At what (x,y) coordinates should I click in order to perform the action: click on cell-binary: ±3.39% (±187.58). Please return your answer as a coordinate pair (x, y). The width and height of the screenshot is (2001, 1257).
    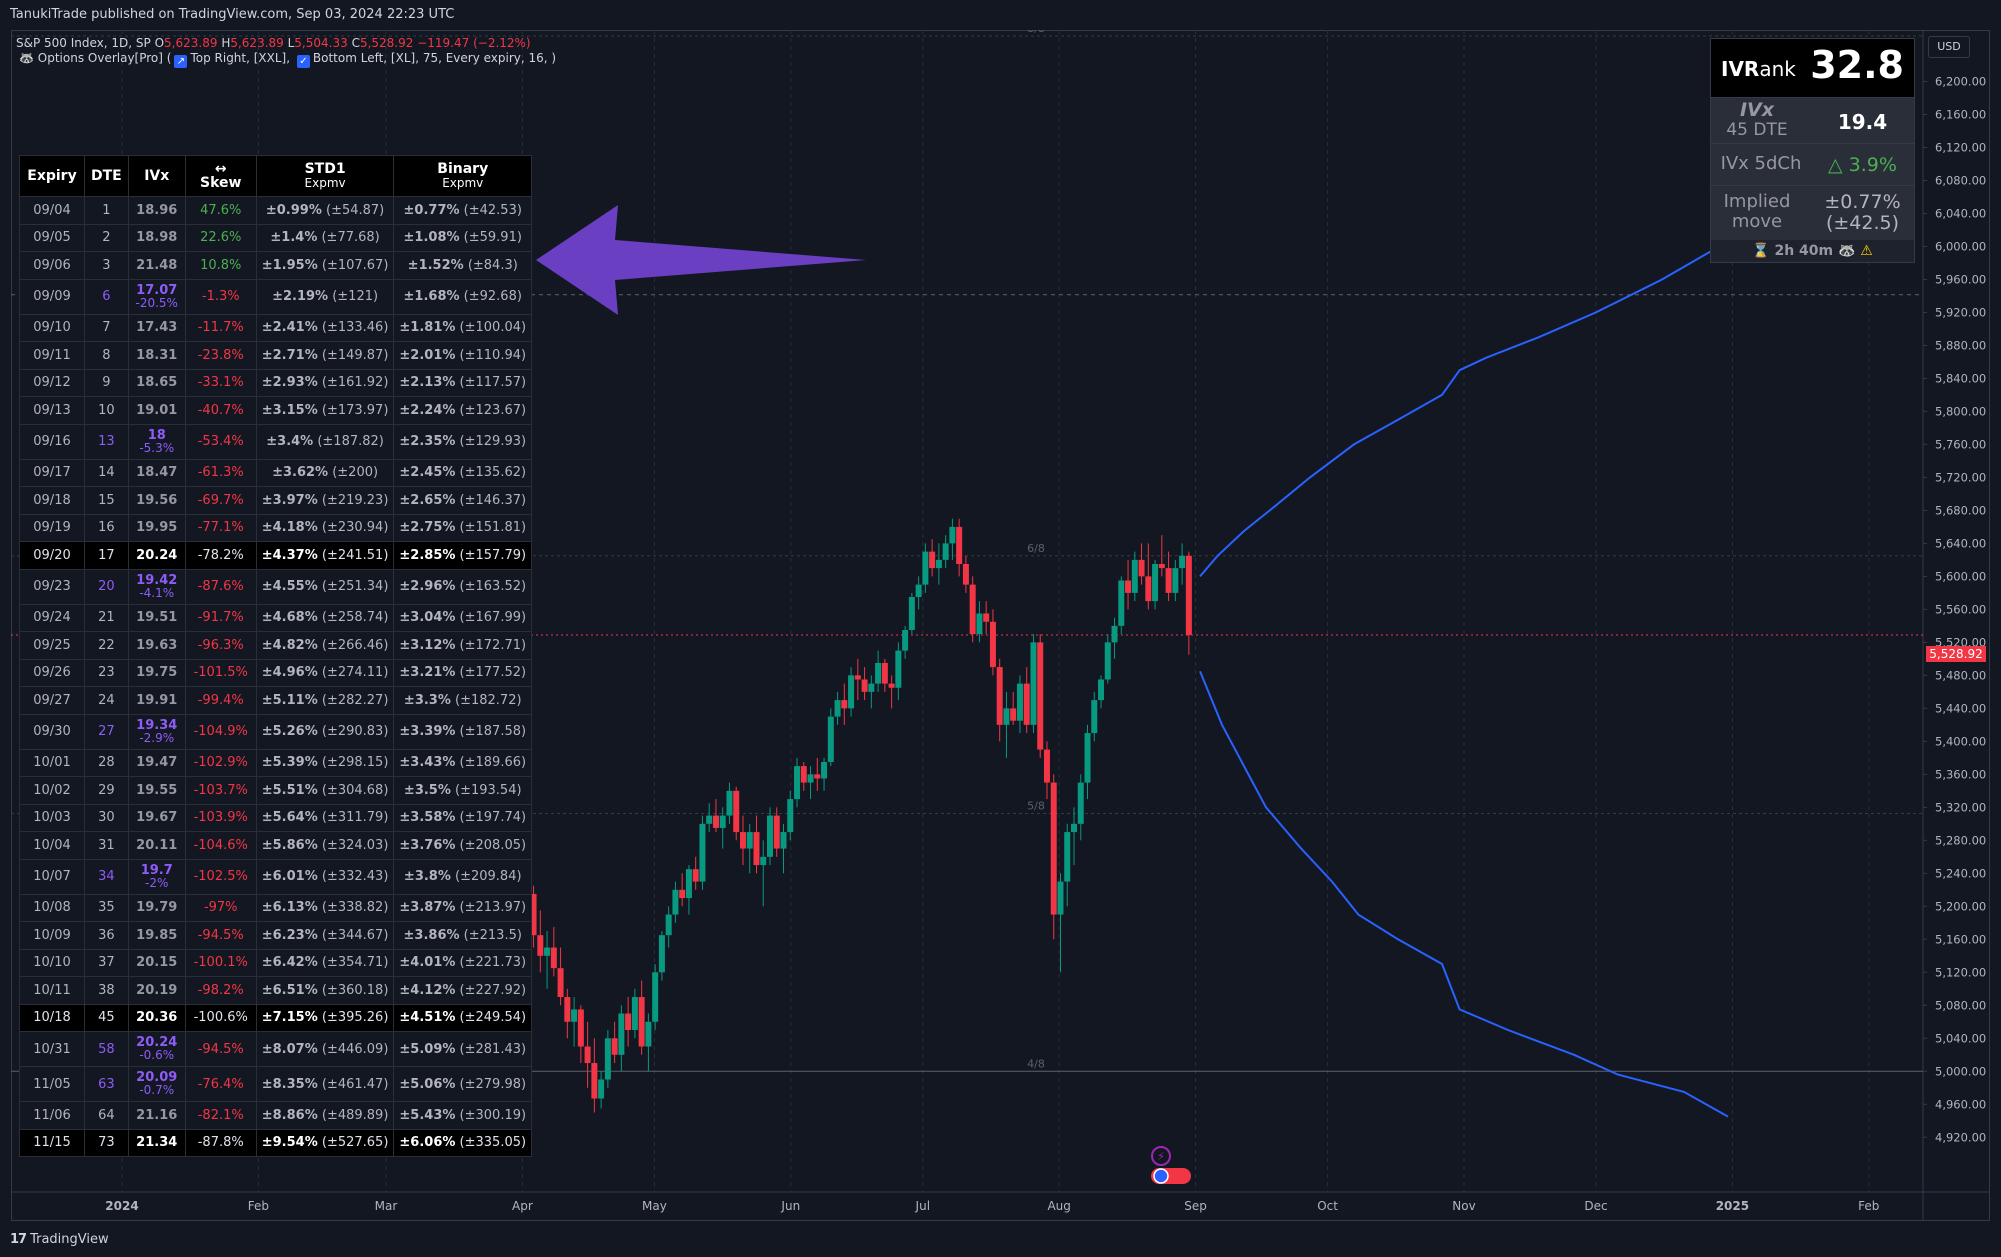
    Looking at the image, I should click on (463, 731).